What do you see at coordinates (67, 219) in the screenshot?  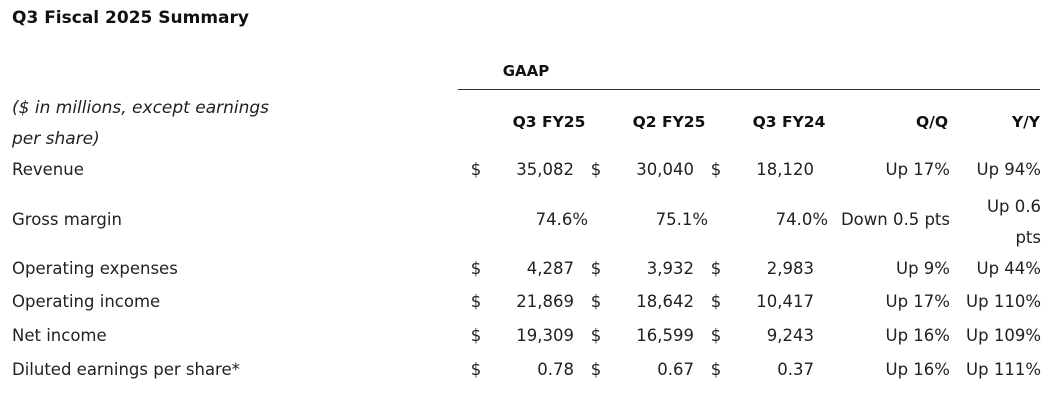 I see `row-label: Gross margin` at bounding box center [67, 219].